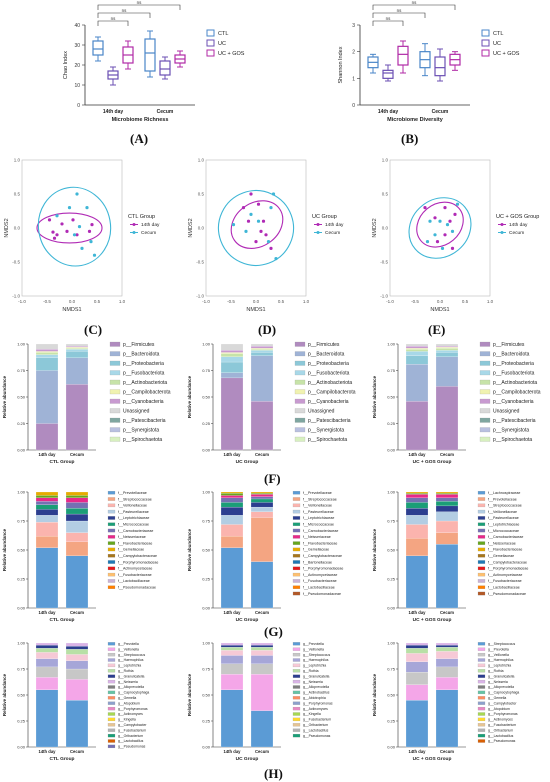 The width and height of the screenshot is (550, 782). Describe the element at coordinates (97, 301) in the screenshot. I see `x-tick-label: 0.5` at that location.